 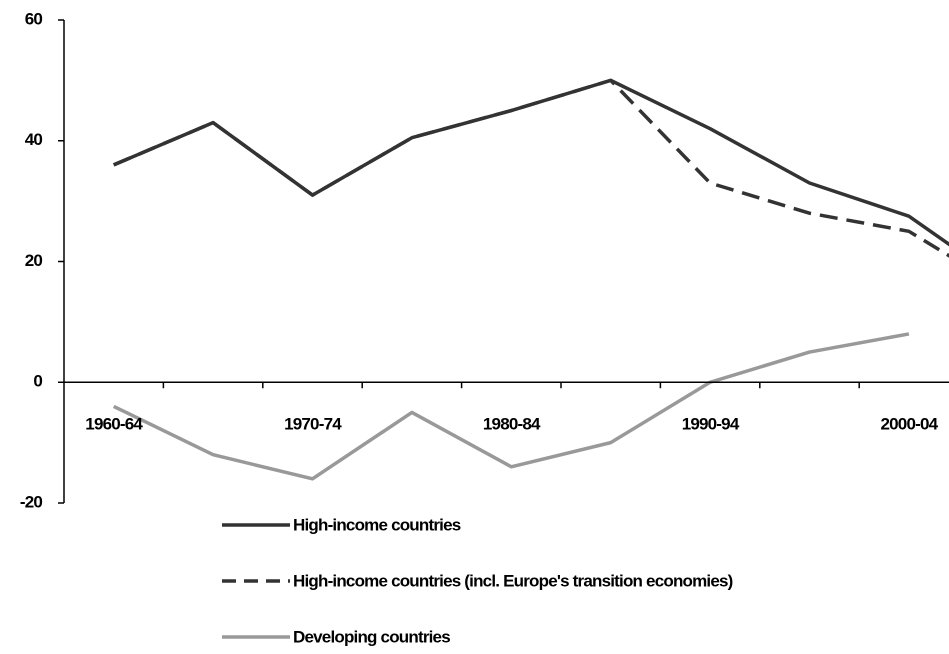 I want to click on x-tick-label: 2000-04, so click(x=910, y=424).